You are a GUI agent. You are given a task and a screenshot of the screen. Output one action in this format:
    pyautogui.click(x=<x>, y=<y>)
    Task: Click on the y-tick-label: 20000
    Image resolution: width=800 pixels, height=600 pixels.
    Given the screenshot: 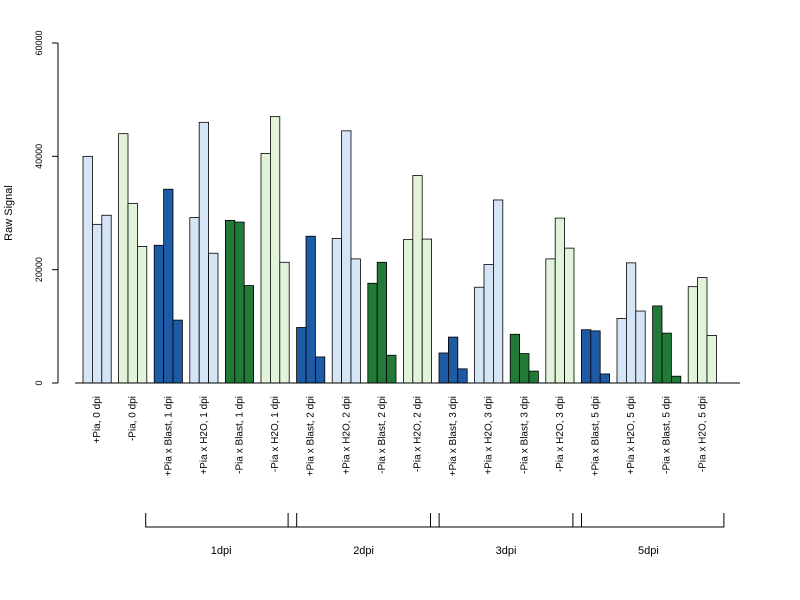 What is the action you would take?
    pyautogui.click(x=39, y=269)
    